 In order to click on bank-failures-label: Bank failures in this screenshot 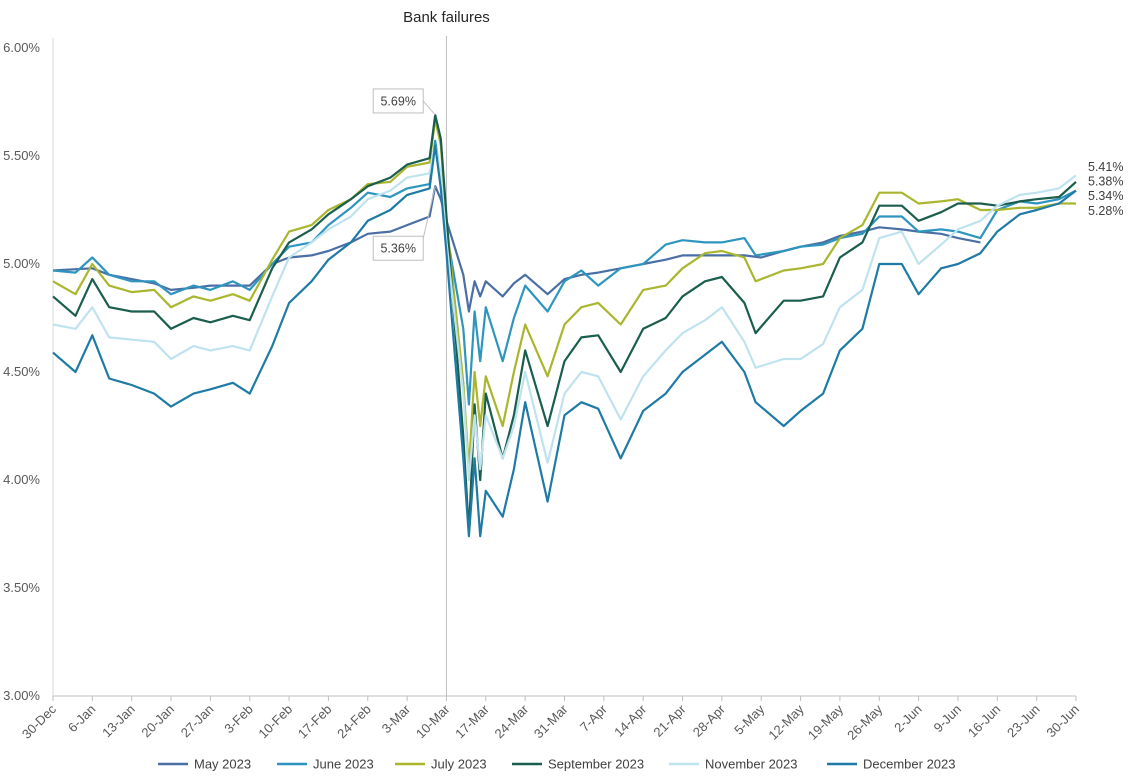, I will do `click(446, 17)`.